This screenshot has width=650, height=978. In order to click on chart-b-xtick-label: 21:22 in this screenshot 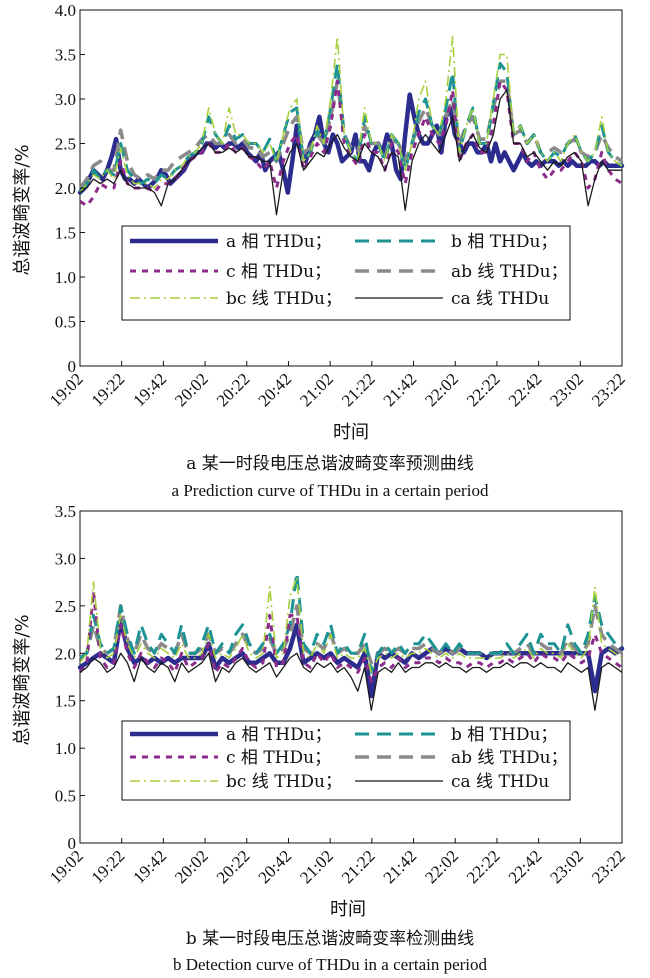, I will do `click(358, 866)`.